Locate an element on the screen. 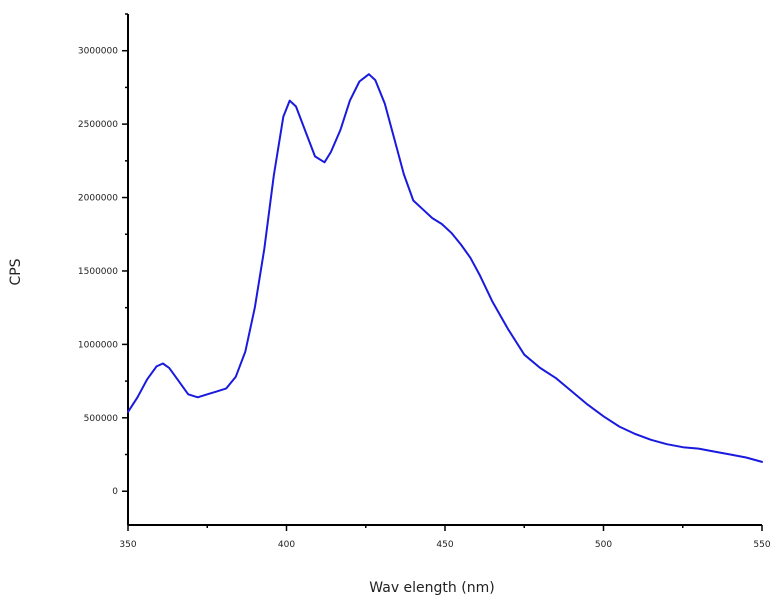 The width and height of the screenshot is (774, 599). x-ticks: 350 400 450 500 550 is located at coordinates (445, 537).